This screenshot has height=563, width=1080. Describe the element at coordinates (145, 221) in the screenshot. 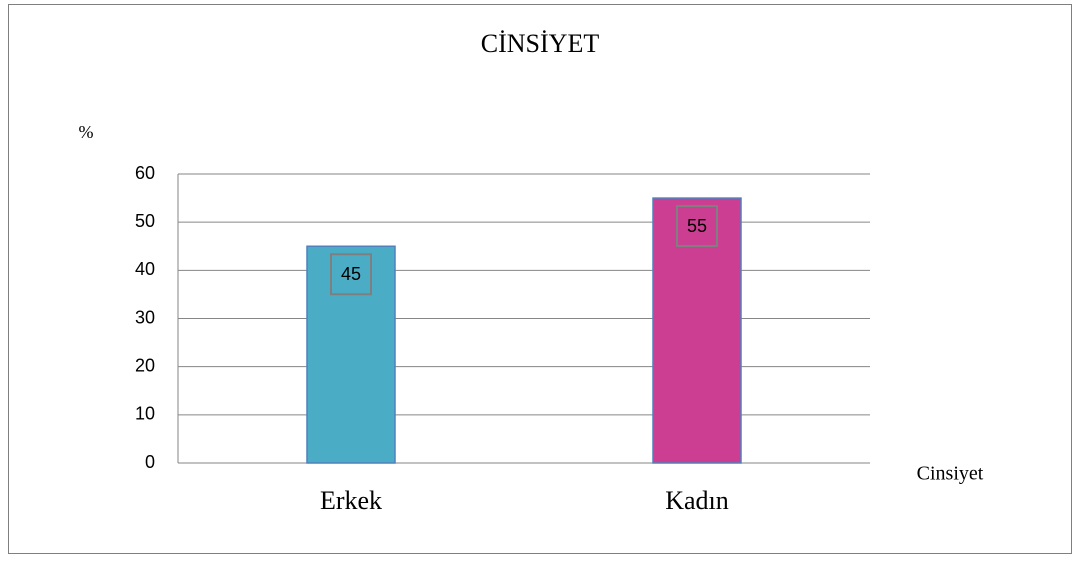

I see `y-tick-label: 50` at that location.